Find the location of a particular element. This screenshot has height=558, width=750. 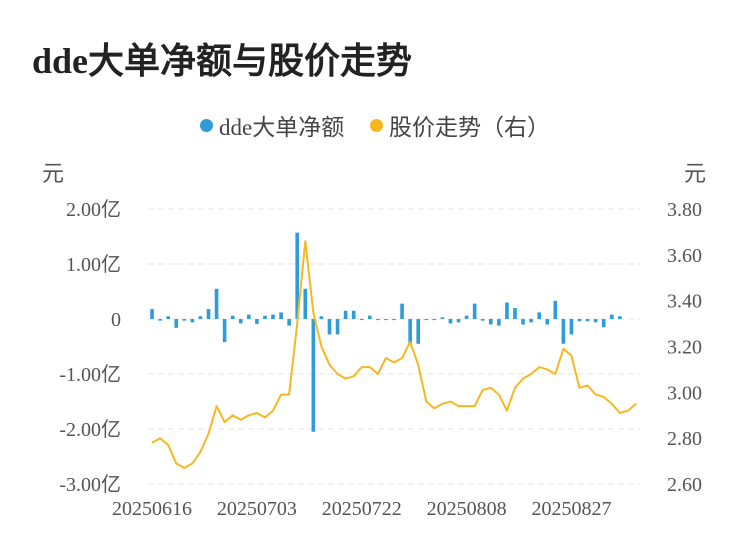

right-tick-label: 3.40 is located at coordinates (684, 302).